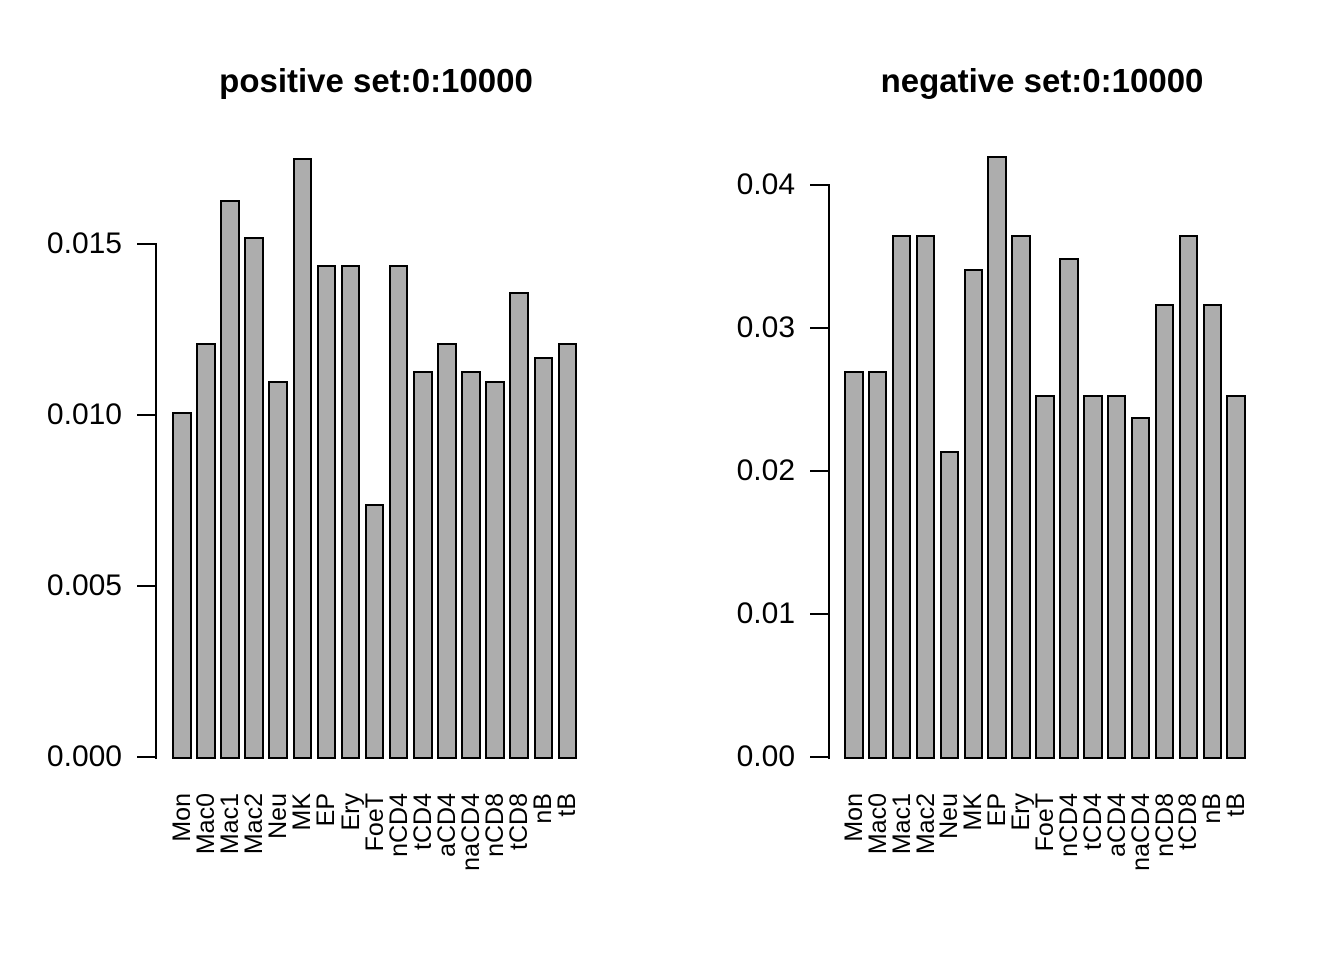 Image resolution: width=1344 pixels, height=960 pixels. What do you see at coordinates (1042, 80) in the screenshot?
I see `chart-title-negative: negative set:0:10000` at bounding box center [1042, 80].